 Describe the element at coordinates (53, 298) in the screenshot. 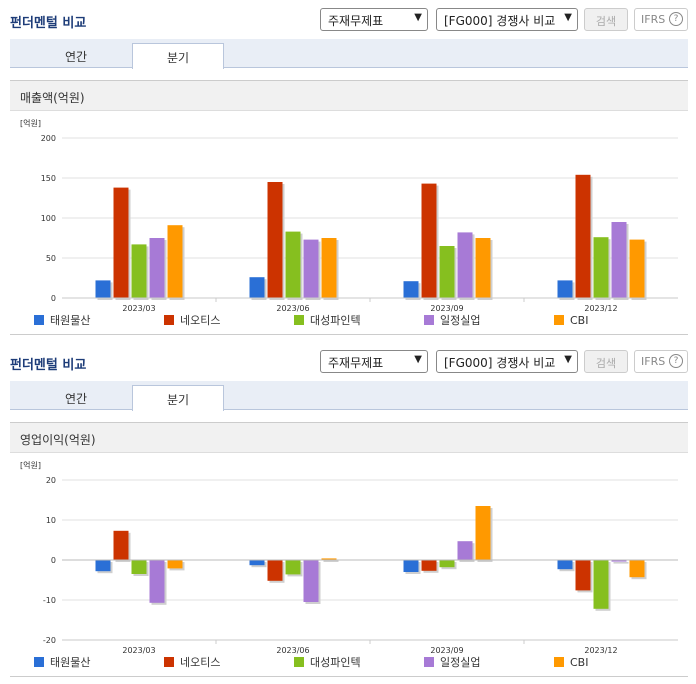

I see `y-tick-label: 0` at that location.